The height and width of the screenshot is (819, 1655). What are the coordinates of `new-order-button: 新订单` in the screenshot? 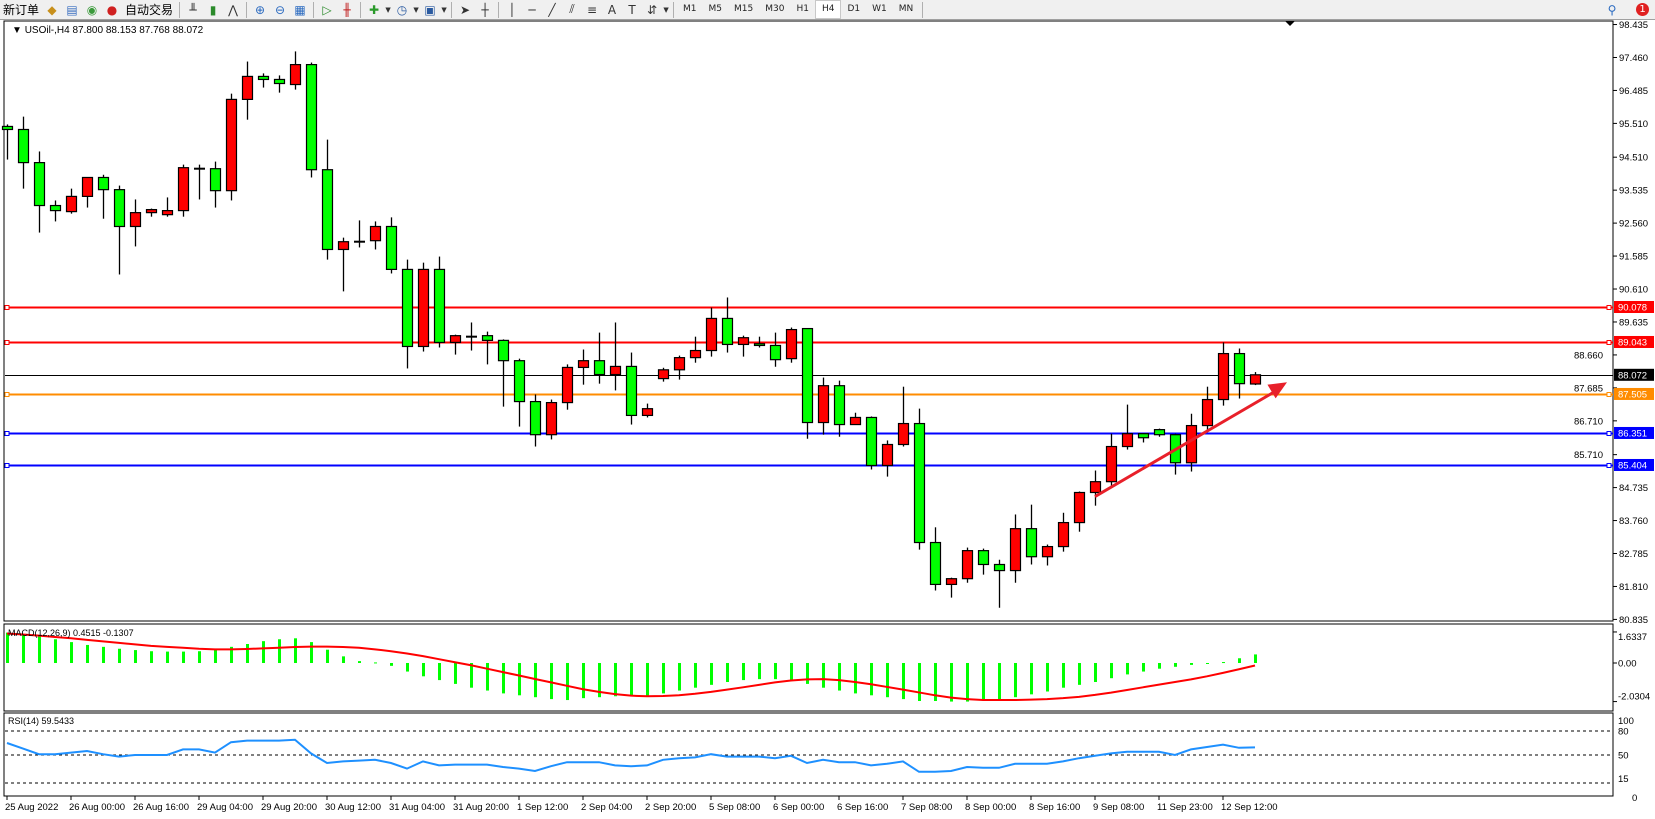 It's located at (21, 10).